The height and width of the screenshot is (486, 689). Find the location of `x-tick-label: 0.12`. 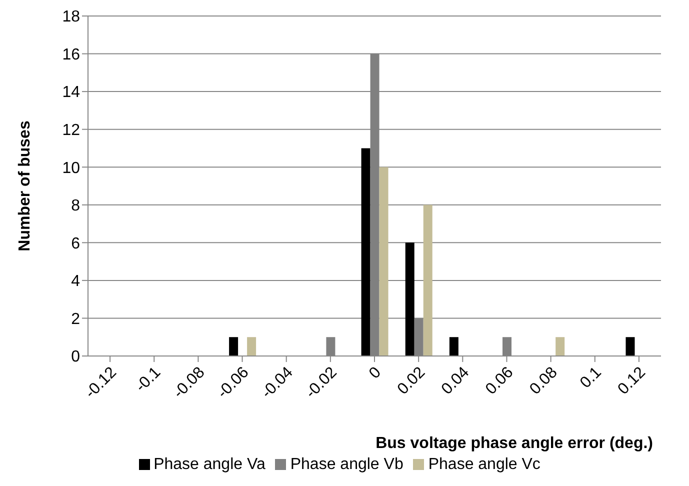

x-tick-label: 0.12 is located at coordinates (632, 381).